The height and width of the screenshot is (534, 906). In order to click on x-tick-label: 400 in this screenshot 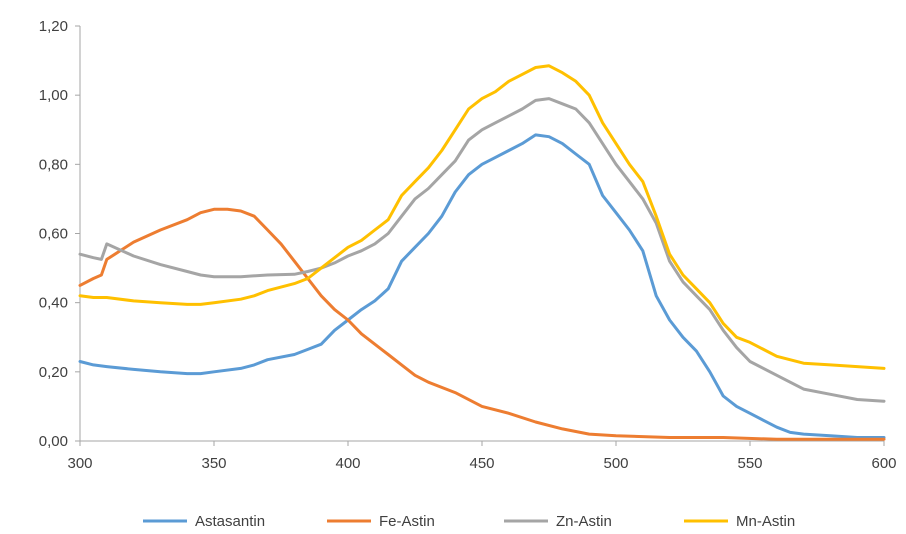, I will do `click(347, 463)`.